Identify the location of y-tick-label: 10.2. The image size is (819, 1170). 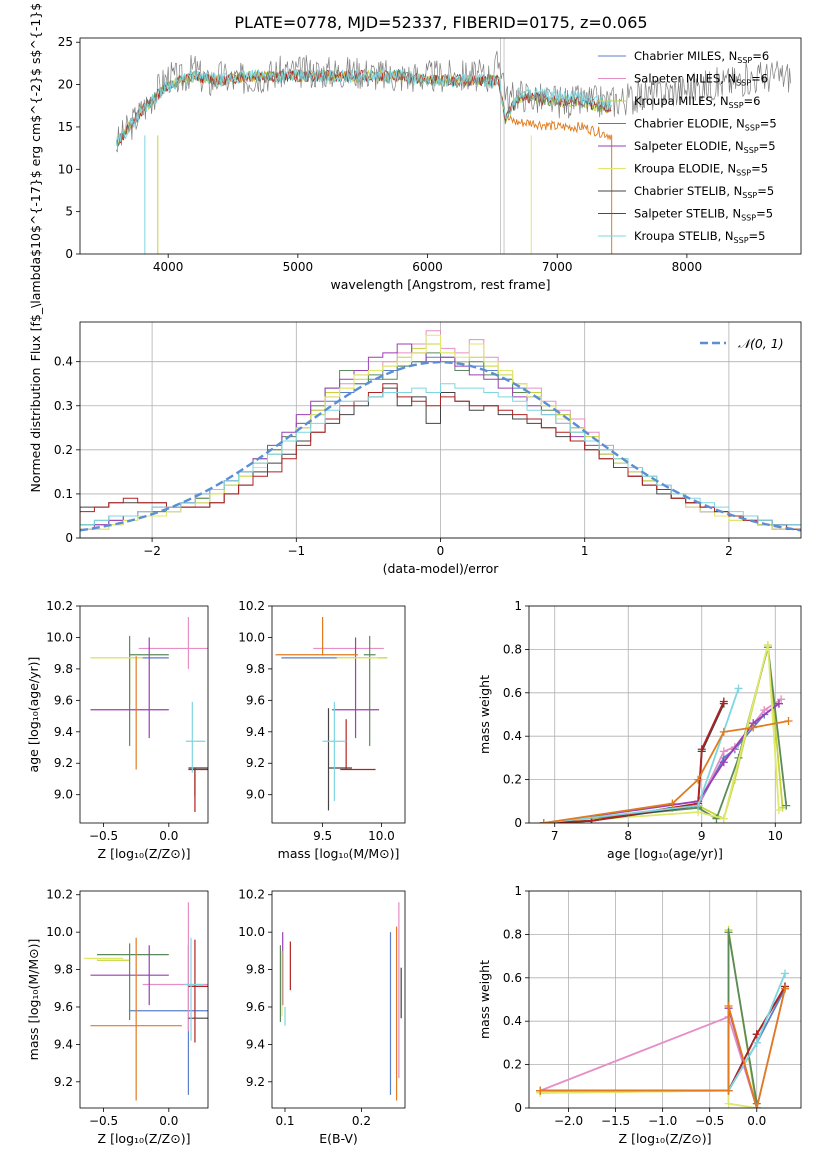
(59, 606).